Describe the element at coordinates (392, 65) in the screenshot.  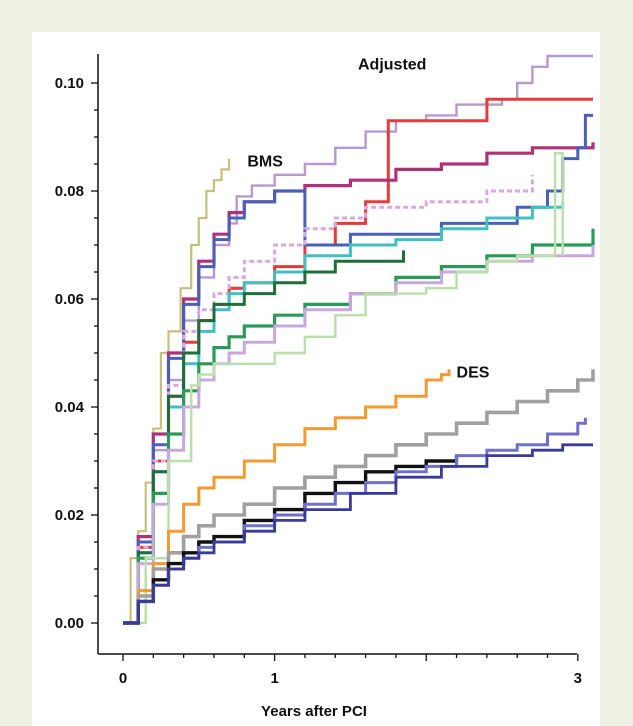
I see `annotation-adjusted: Adjusted` at that location.